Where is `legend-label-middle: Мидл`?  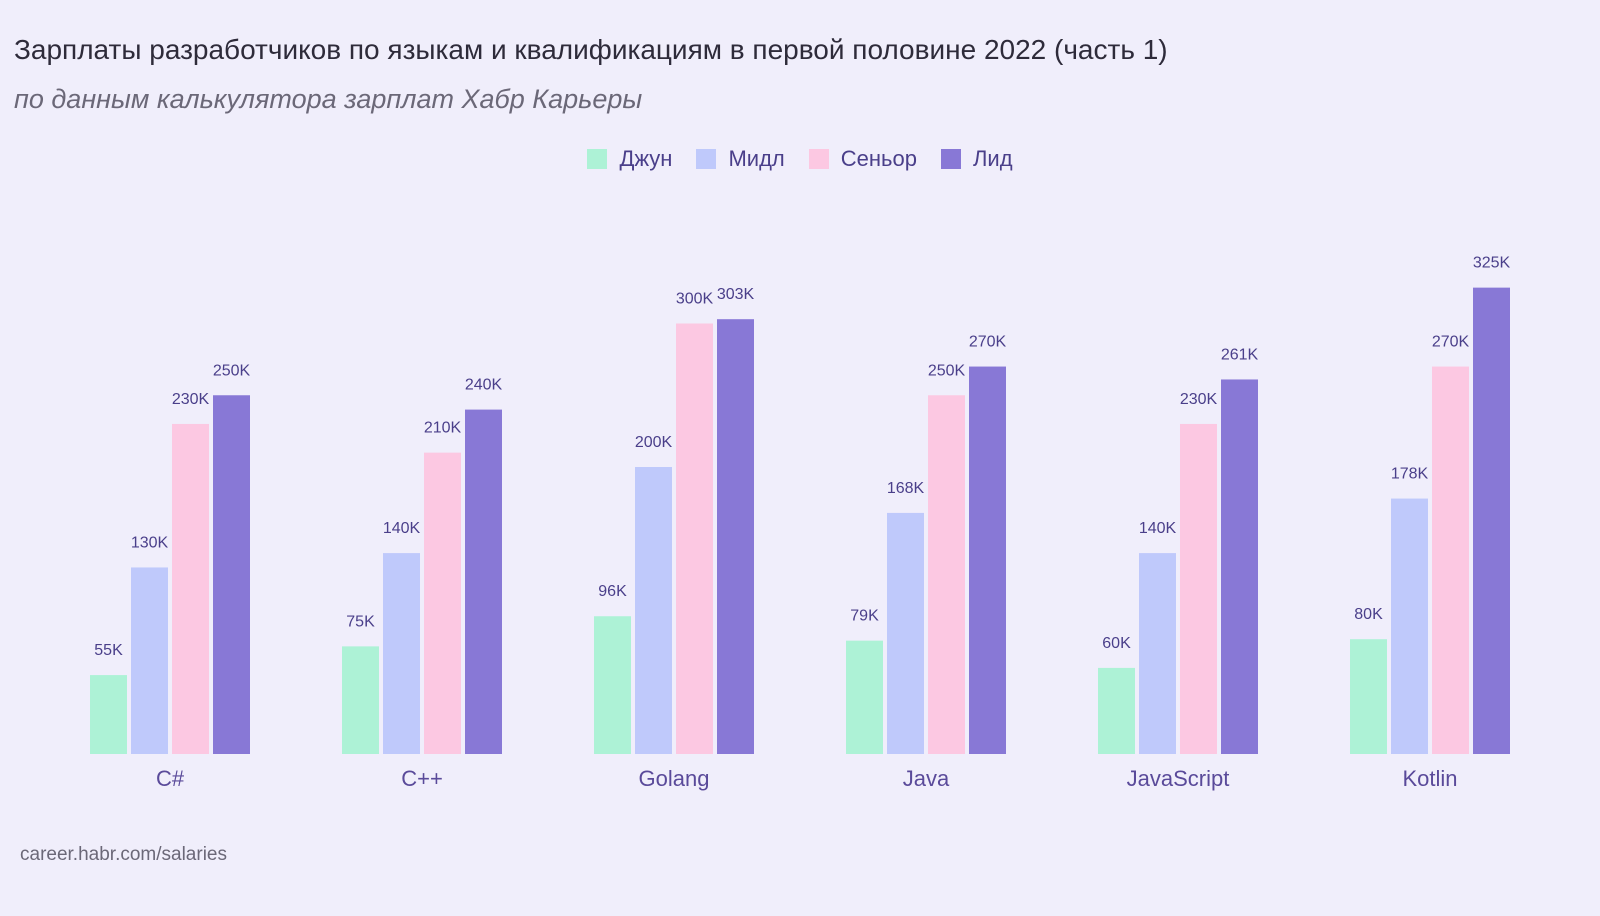 legend-label-middle: Мидл is located at coordinates (756, 158).